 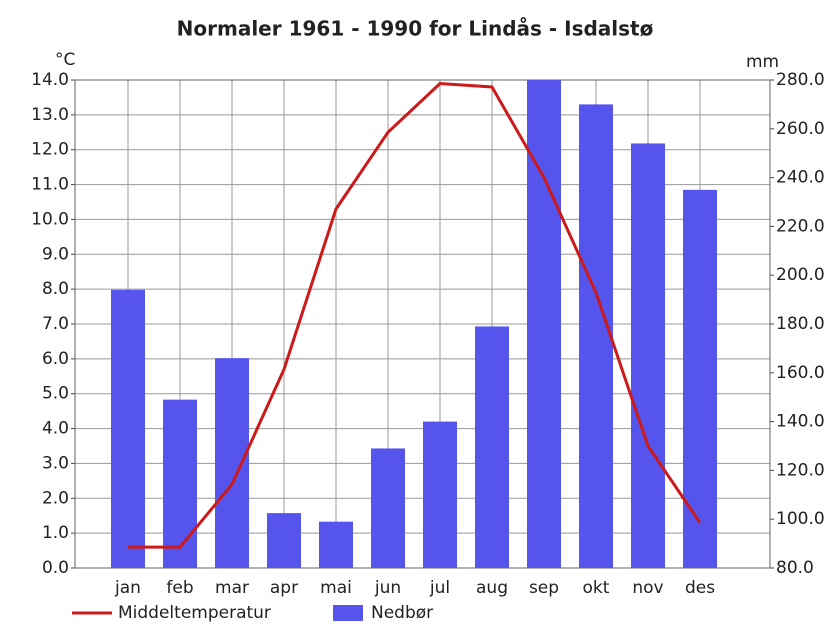 What do you see at coordinates (50, 185) in the screenshot?
I see `y-tick-label: 11.0` at bounding box center [50, 185].